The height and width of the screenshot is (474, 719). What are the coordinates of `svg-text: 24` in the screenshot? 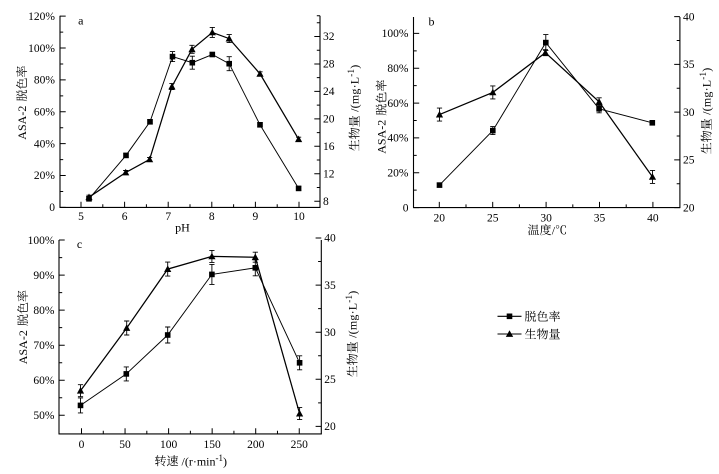 It's located at (329, 92).